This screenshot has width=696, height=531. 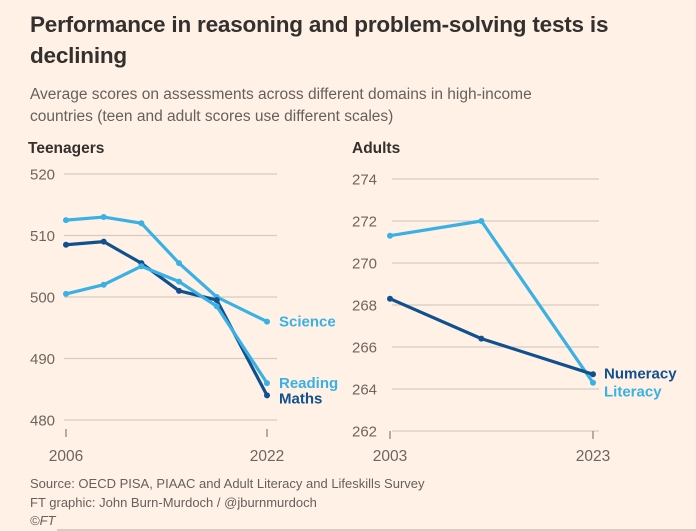 I want to click on y-tick-label: 264, so click(x=364, y=390).